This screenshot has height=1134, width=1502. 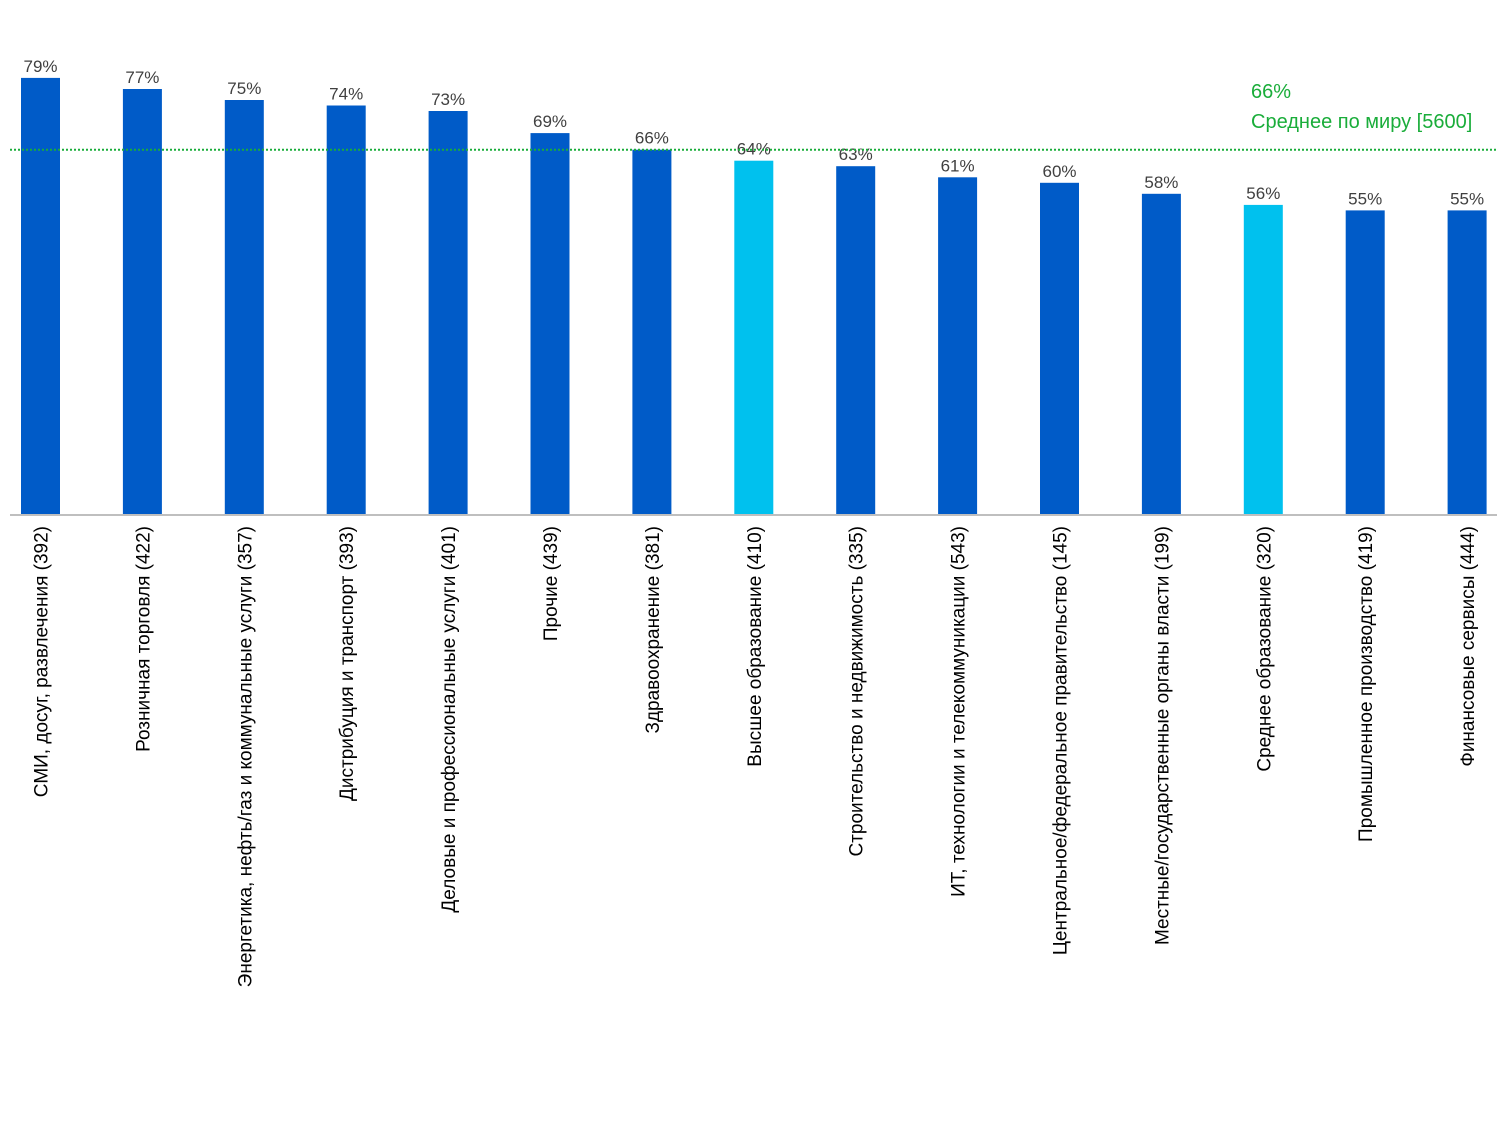 I want to click on category-label: Строительство и недвижимость (335), so click(x=857, y=691).